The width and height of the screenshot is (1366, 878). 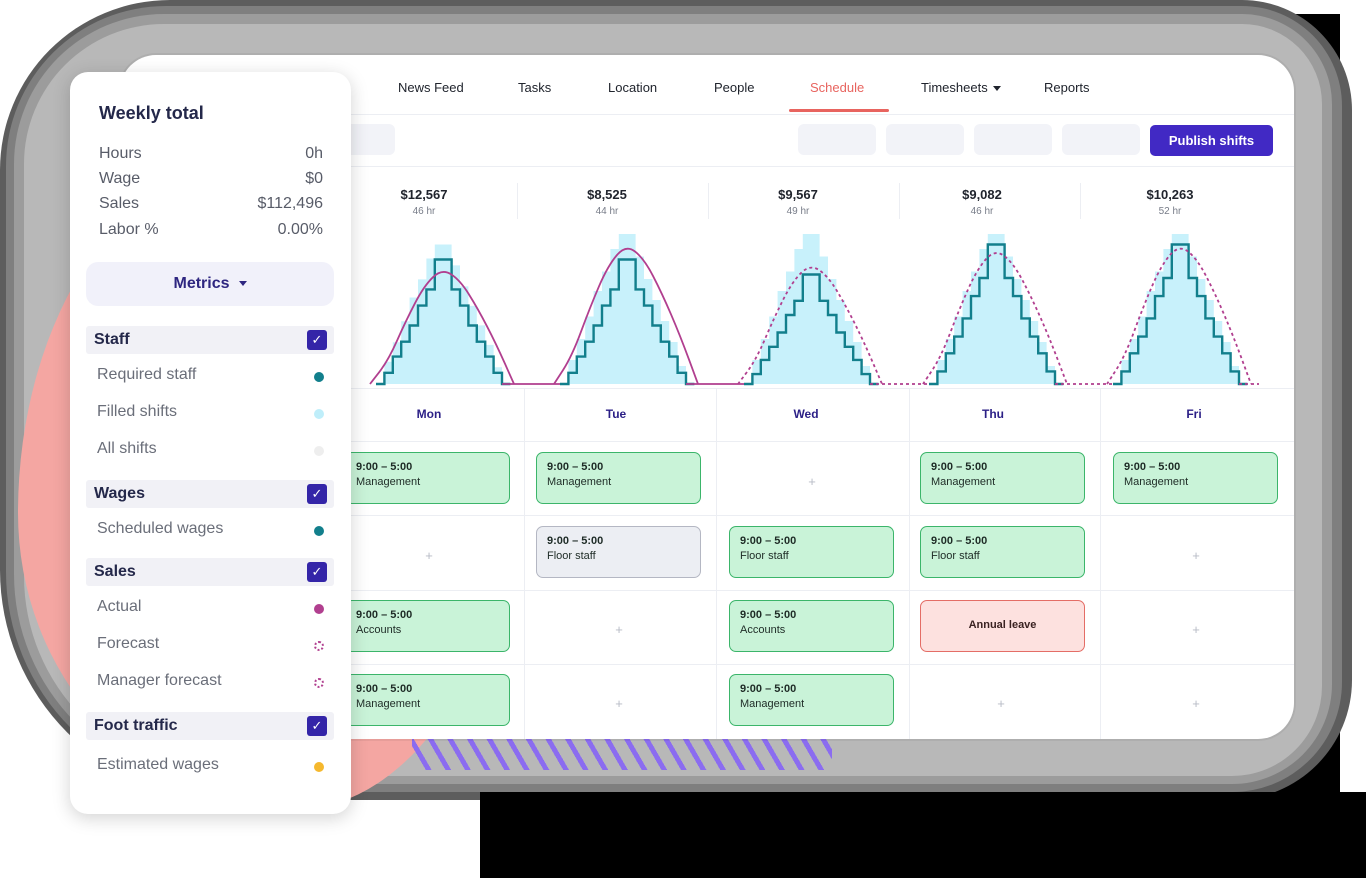 What do you see at coordinates (151, 113) in the screenshot?
I see `panel-title: Weekly total` at bounding box center [151, 113].